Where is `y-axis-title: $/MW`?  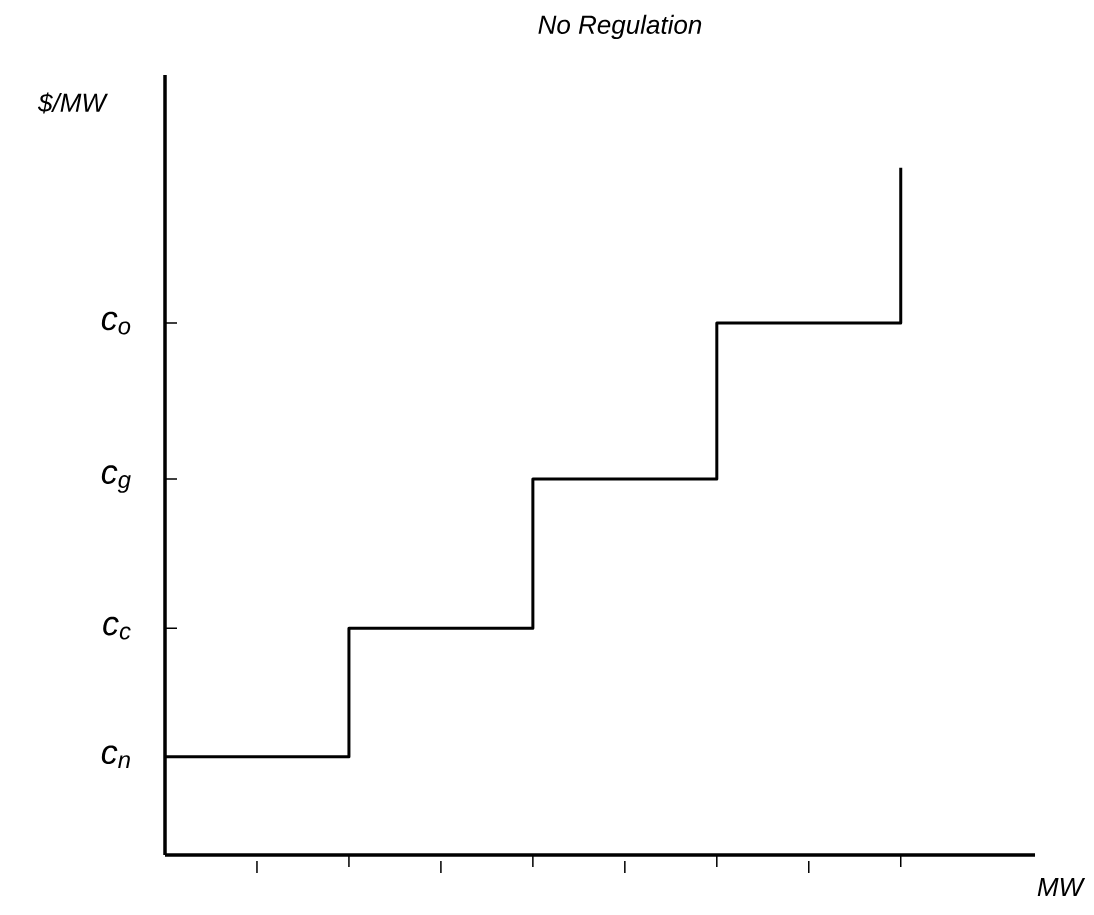 y-axis-title: $/MW is located at coordinates (72, 103).